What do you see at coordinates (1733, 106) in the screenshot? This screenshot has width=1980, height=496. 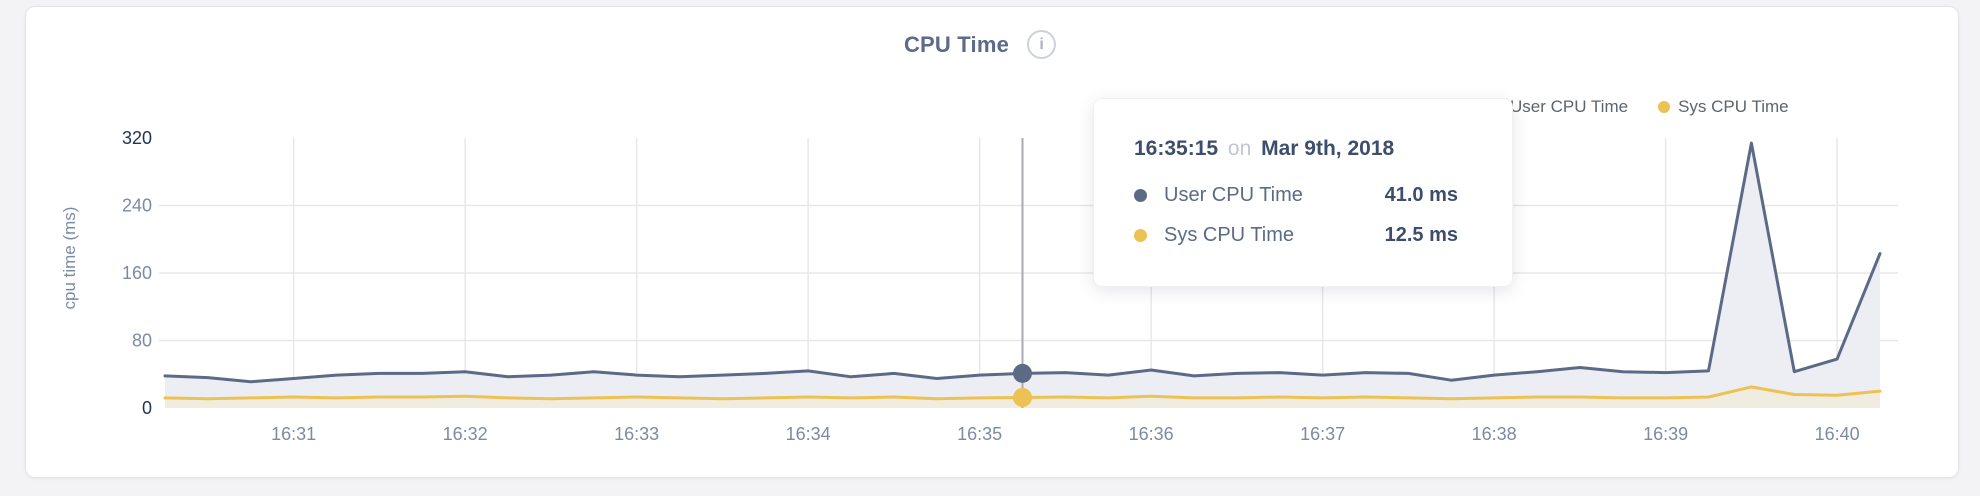 I see `legend-label-sys: Sys CPU Time` at bounding box center [1733, 106].